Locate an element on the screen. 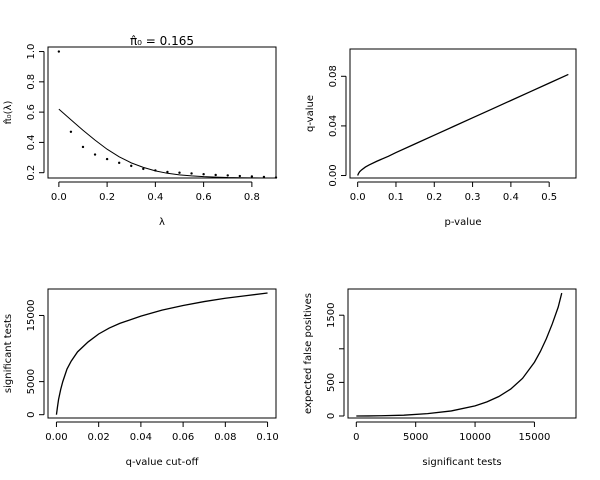  x-axis-label: p-value is located at coordinates (462, 222).